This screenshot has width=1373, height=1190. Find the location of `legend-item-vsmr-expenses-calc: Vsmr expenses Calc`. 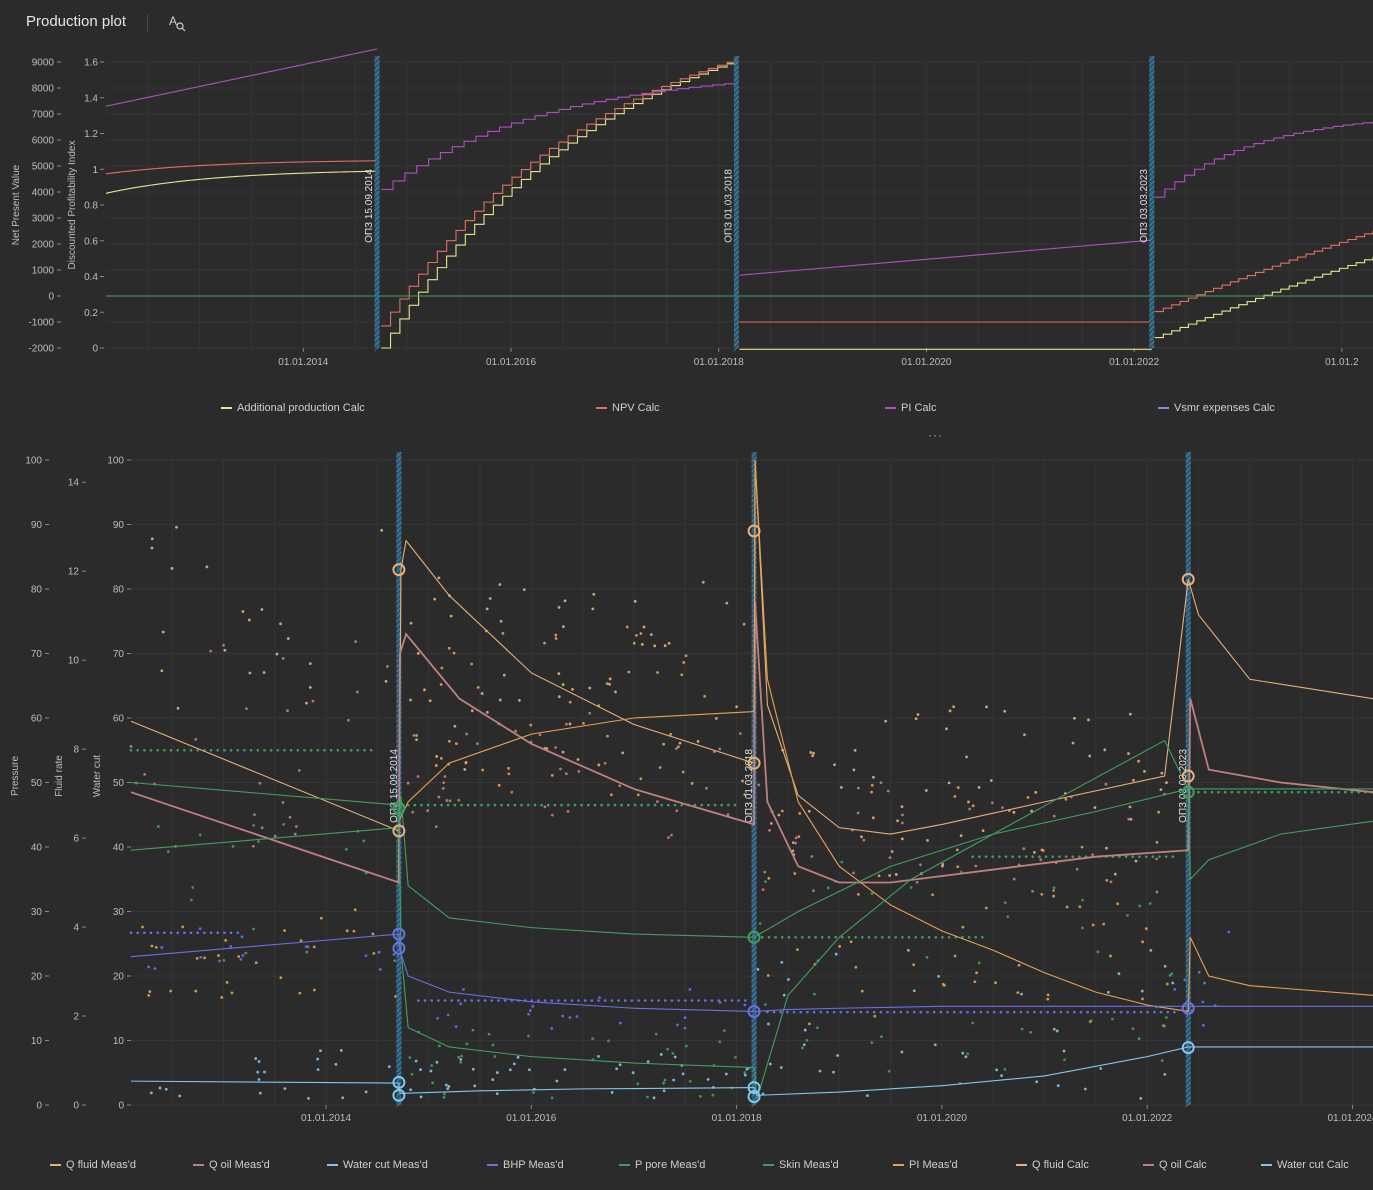

legend-item-vsmr-expenses-calc: Vsmr expenses Calc is located at coordinates (1216, 408).